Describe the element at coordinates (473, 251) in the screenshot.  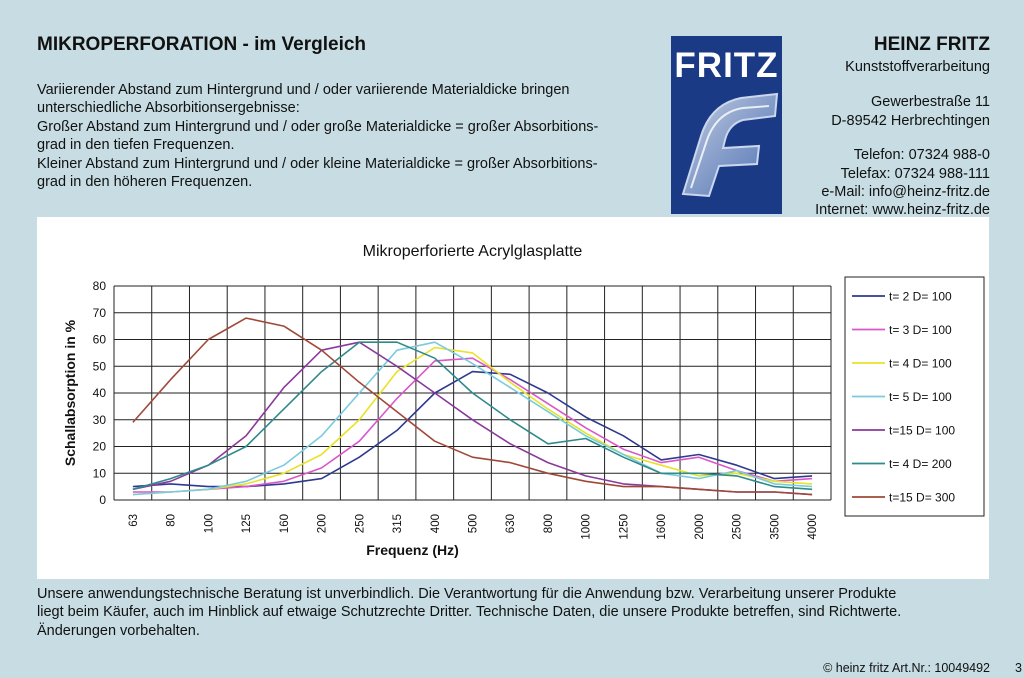
I see `chart-title: Mikroperforierte Acrylglasplatte` at that location.